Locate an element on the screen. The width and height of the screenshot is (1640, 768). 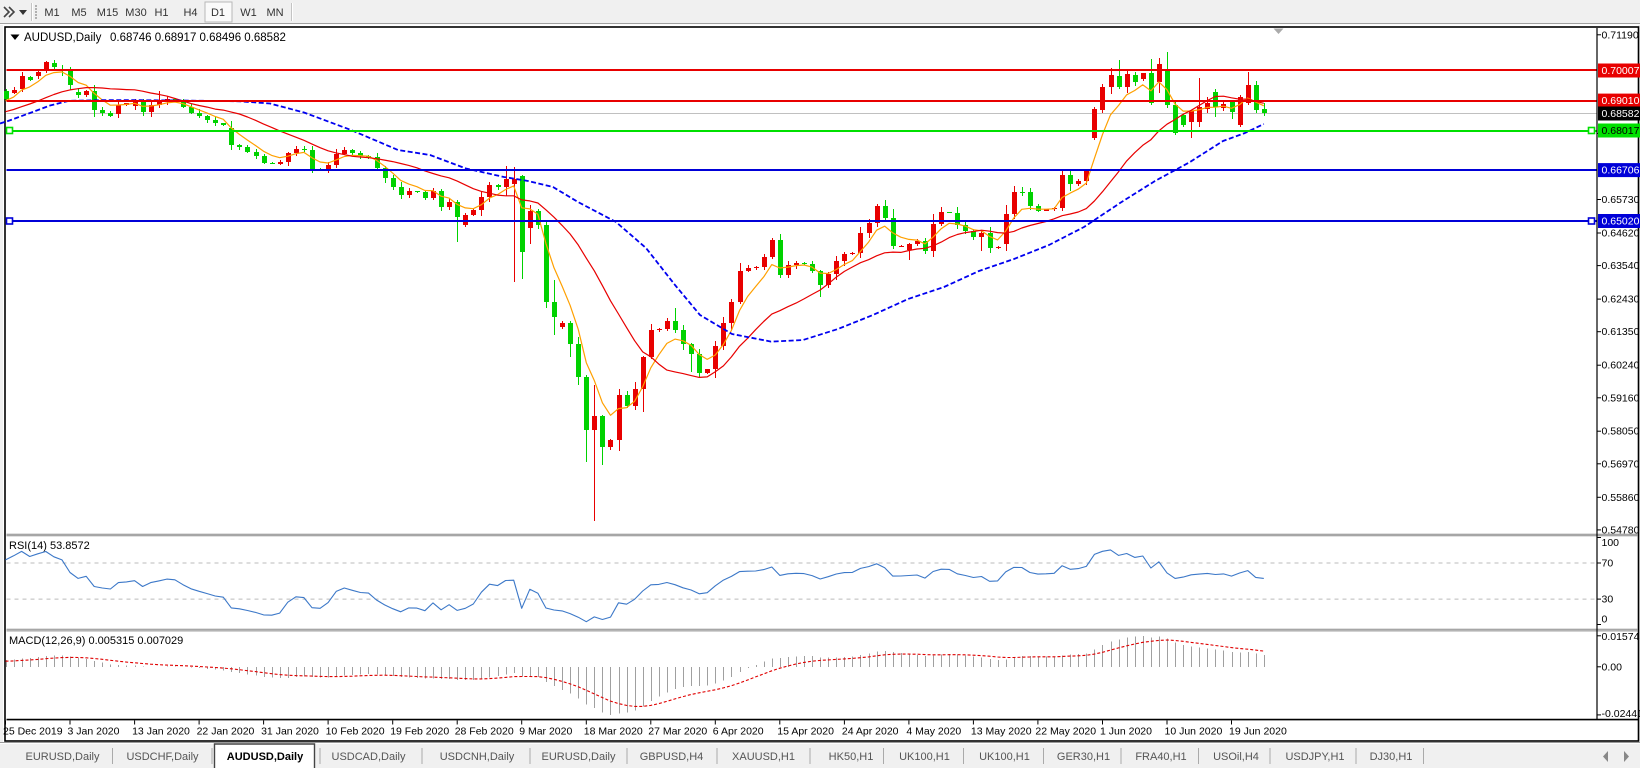
svg-text: USDCNH,Daily is located at coordinates (477, 757).